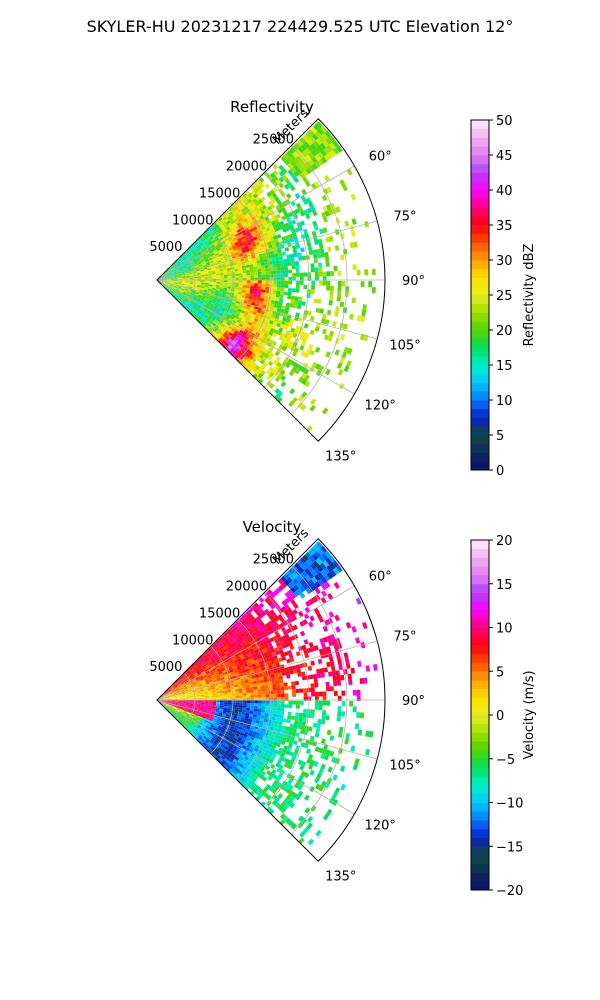  What do you see at coordinates (380, 405) in the screenshot?
I see `reflectivity-angle-tick-label: 120°` at bounding box center [380, 405].